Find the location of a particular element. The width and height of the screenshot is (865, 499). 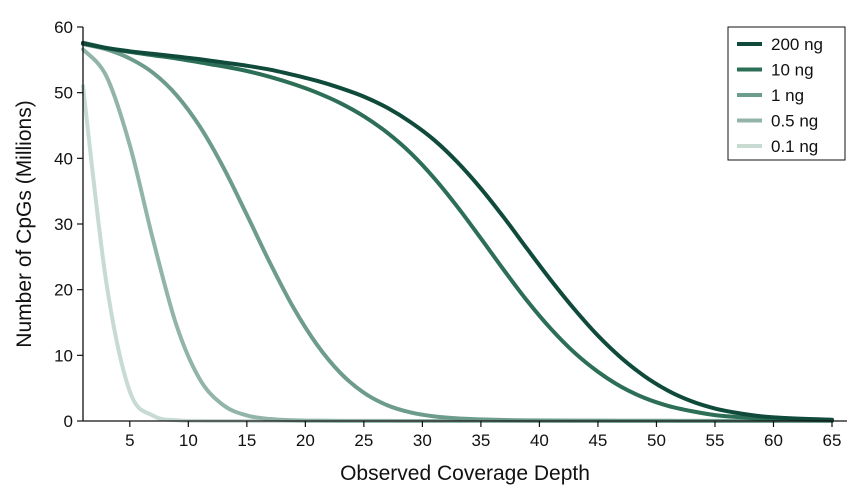

x-tick-label: 10 is located at coordinates (188, 440).